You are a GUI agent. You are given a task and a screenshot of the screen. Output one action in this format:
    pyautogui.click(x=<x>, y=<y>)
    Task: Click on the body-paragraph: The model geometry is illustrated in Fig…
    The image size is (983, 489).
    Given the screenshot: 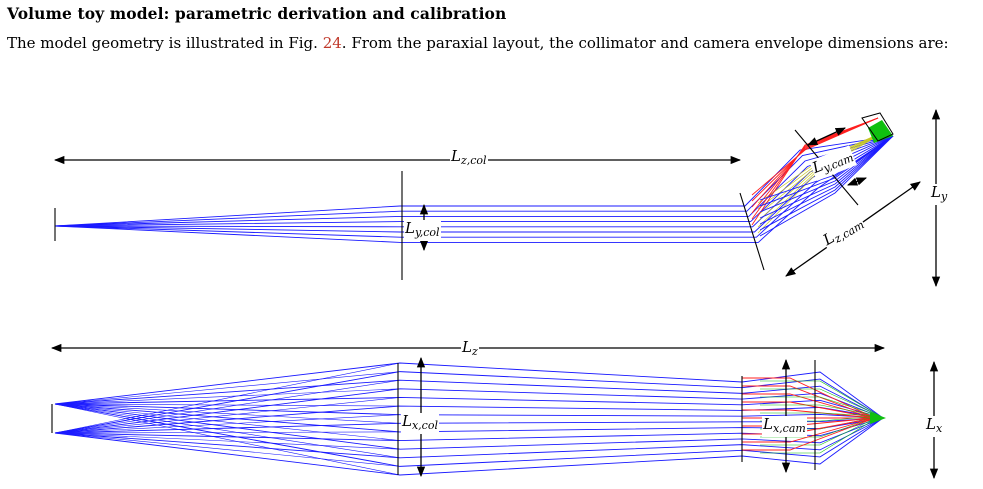 What is the action you would take?
    pyautogui.click(x=491, y=43)
    